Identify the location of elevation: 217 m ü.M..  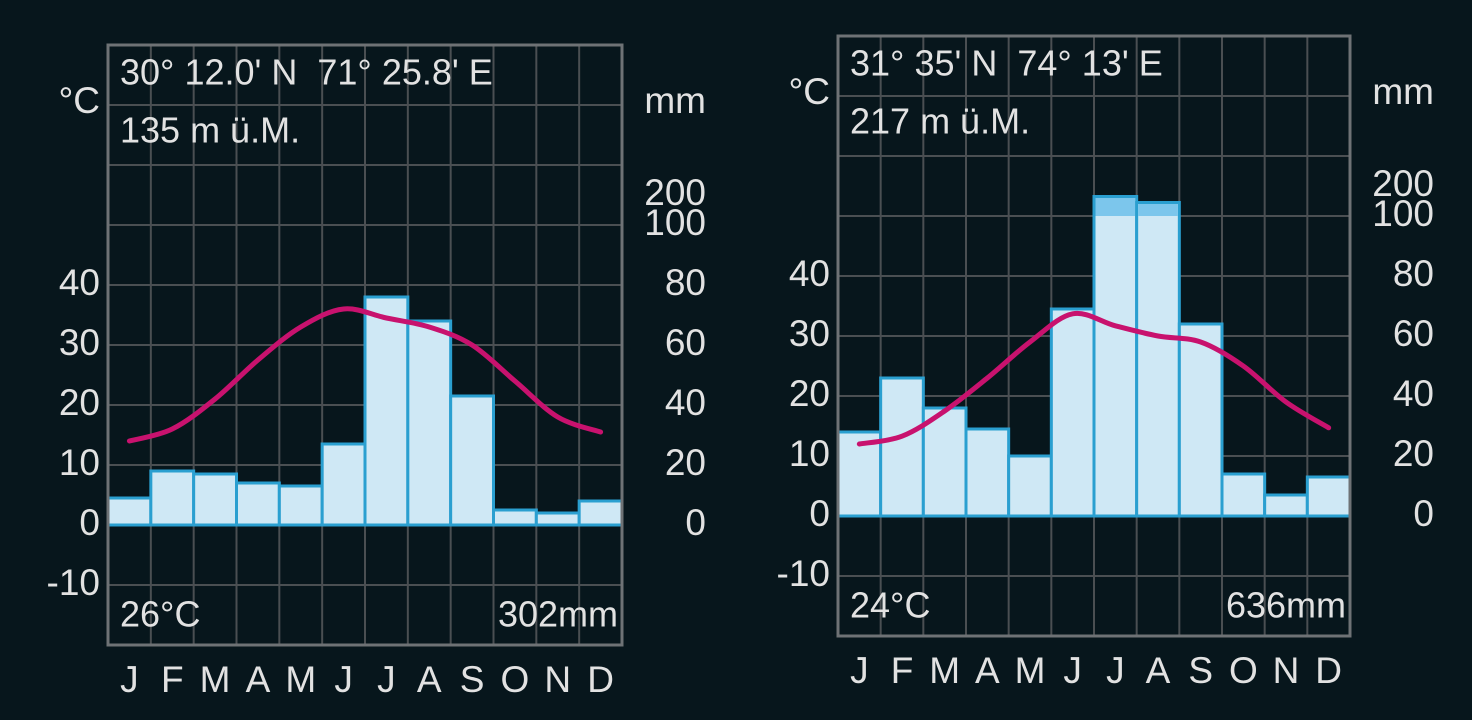
(940, 121).